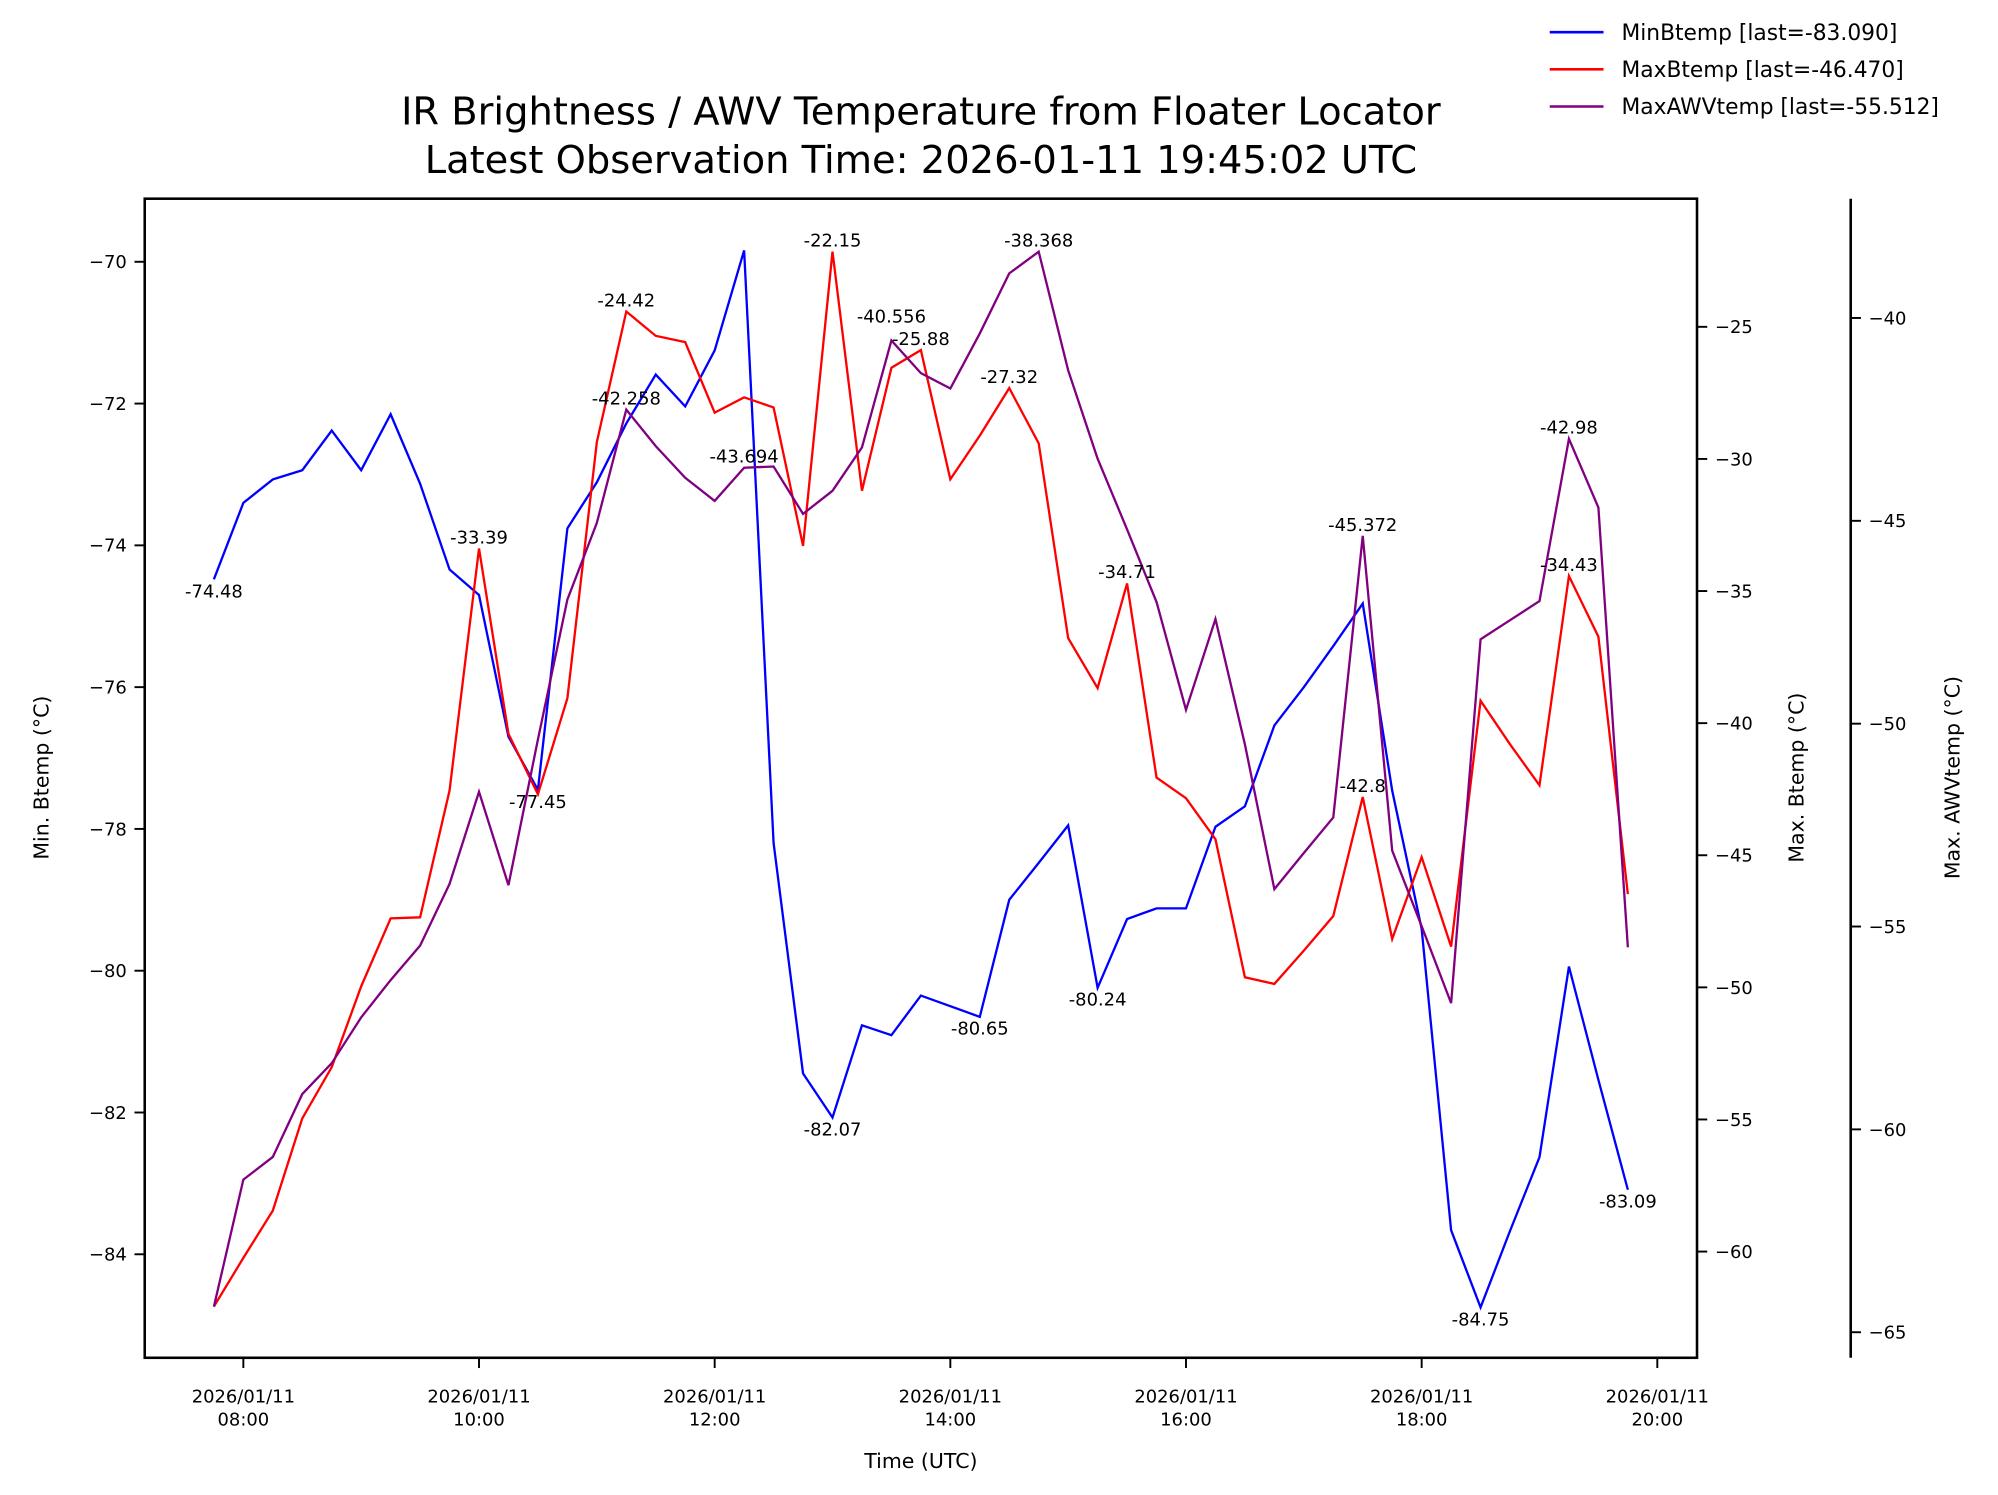 The image size is (1998, 1495). What do you see at coordinates (626, 398) in the screenshot?
I see `data-label: -42.258` at bounding box center [626, 398].